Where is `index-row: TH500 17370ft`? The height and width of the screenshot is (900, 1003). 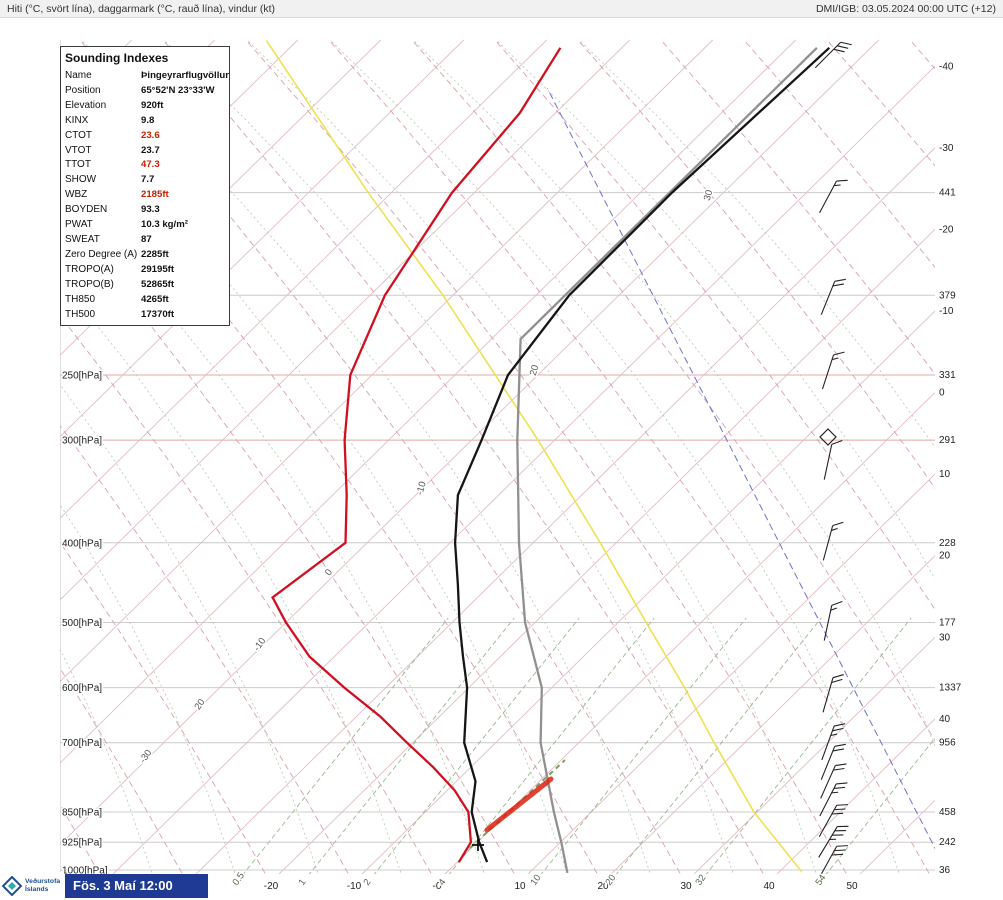
index-row: TH500 17370ft is located at coordinates (145, 315).